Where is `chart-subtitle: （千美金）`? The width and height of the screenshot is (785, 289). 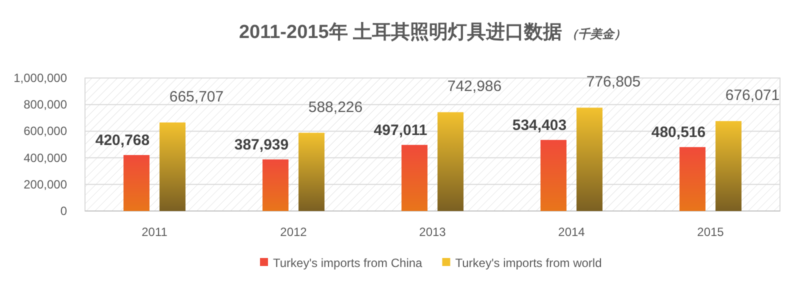 chart-subtitle: （千美金） is located at coordinates (596, 34).